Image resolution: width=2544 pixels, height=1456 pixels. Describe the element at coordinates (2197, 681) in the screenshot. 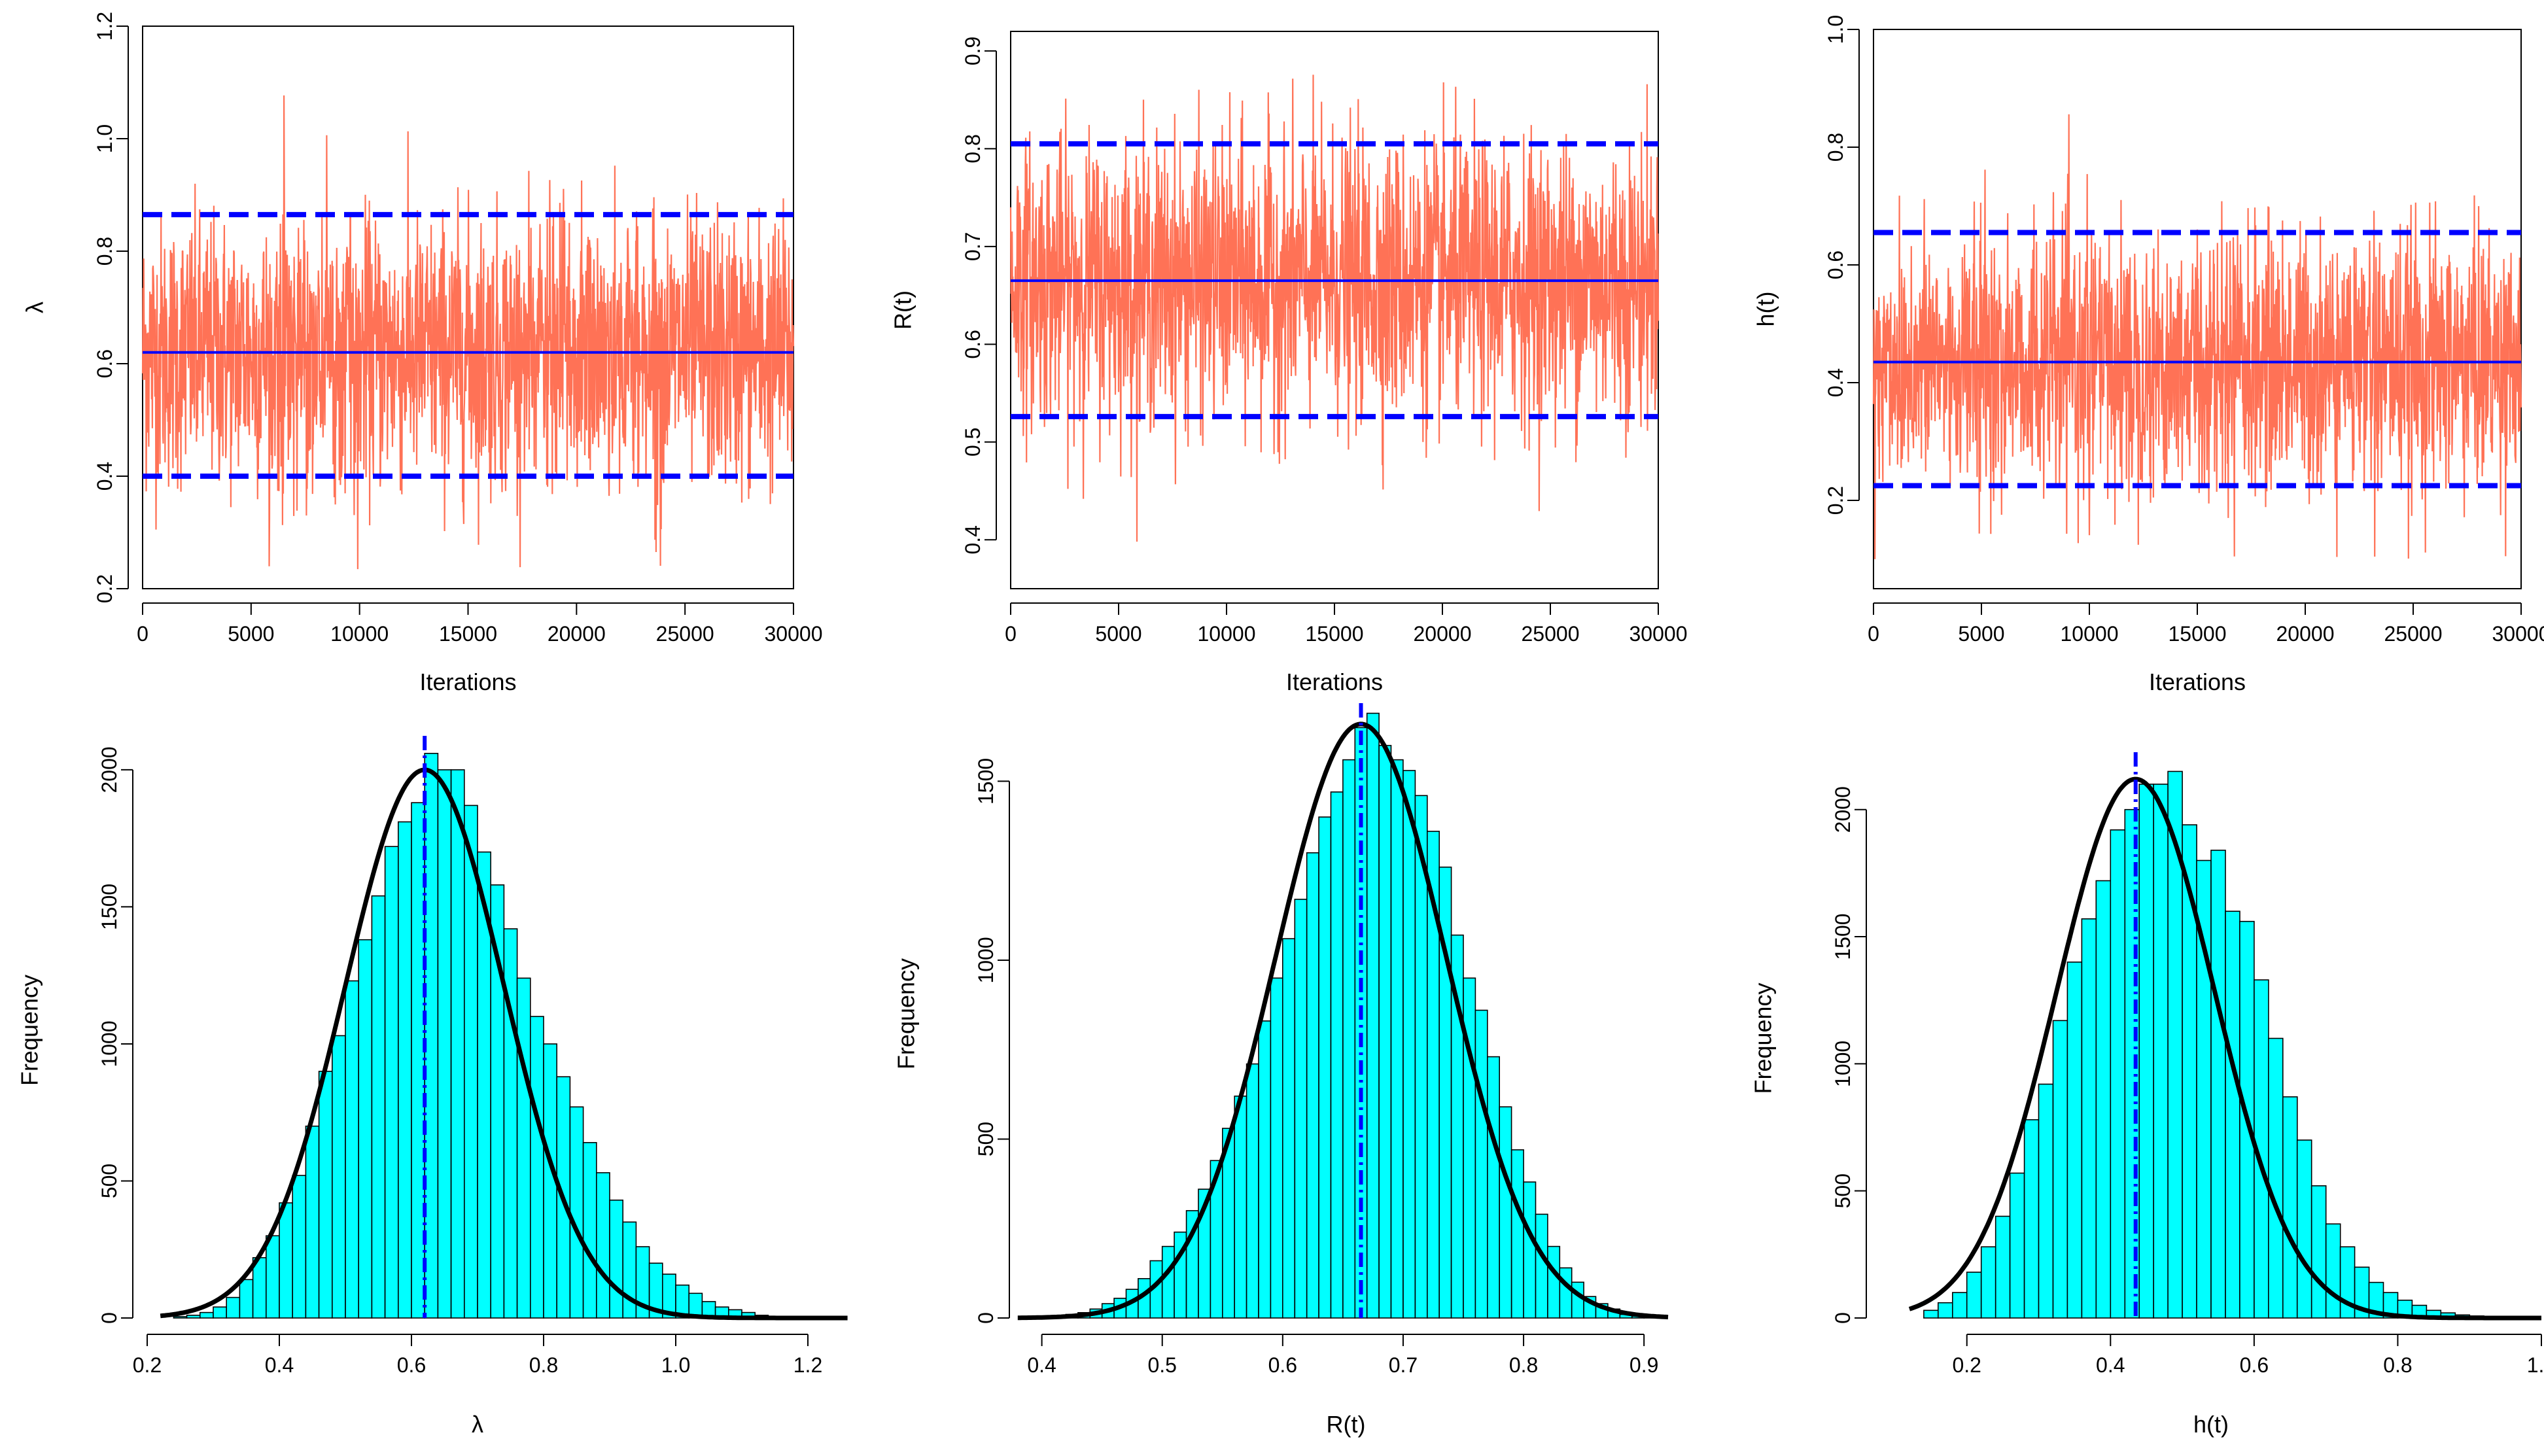

I see `x-axis-title: Iterations` at that location.